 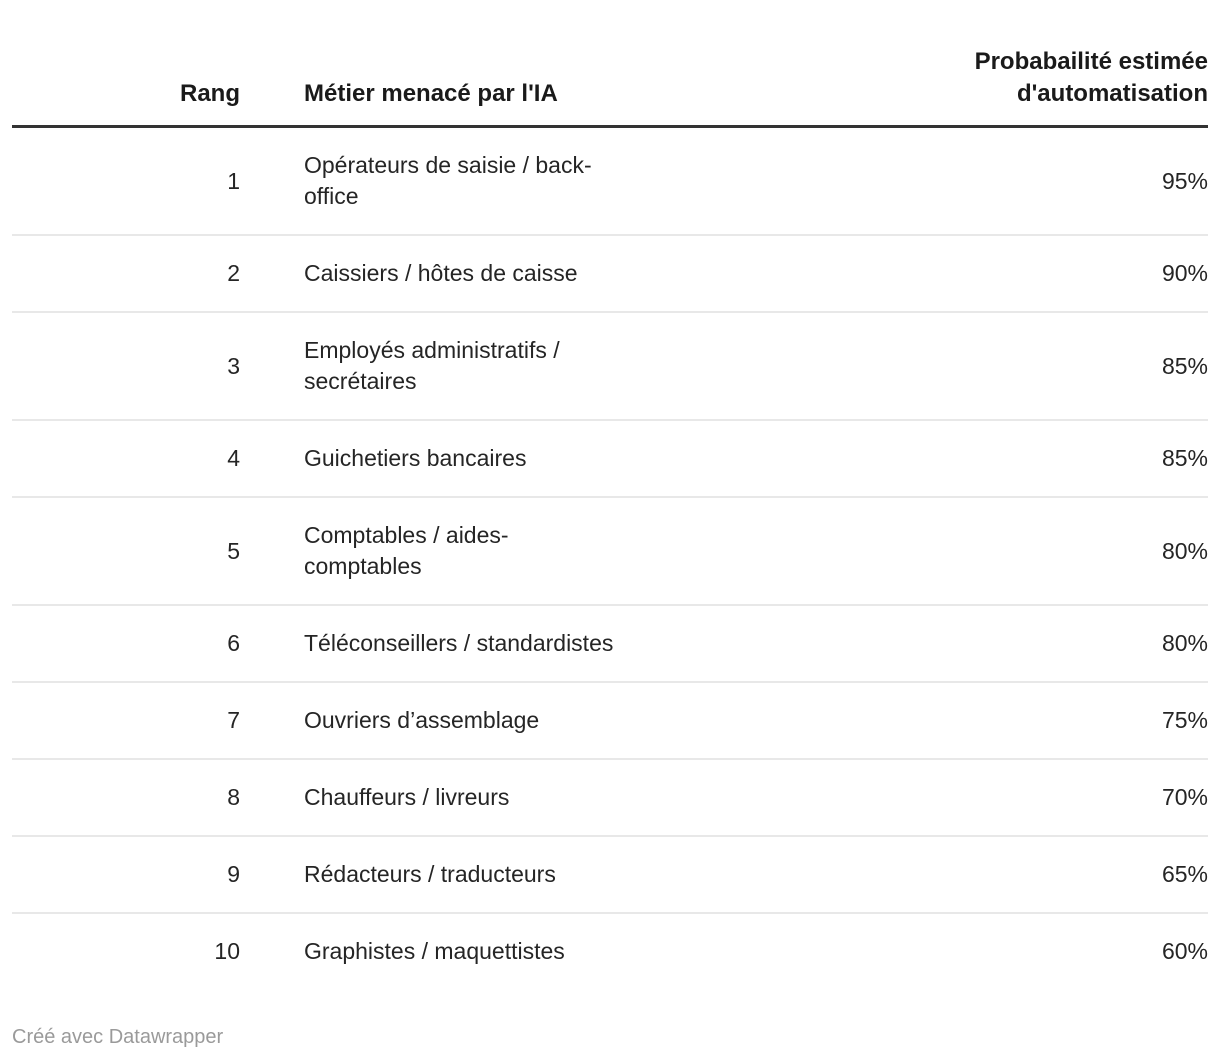 What do you see at coordinates (406, 550) in the screenshot?
I see `job-cell: Comptables / aides- comptables` at bounding box center [406, 550].